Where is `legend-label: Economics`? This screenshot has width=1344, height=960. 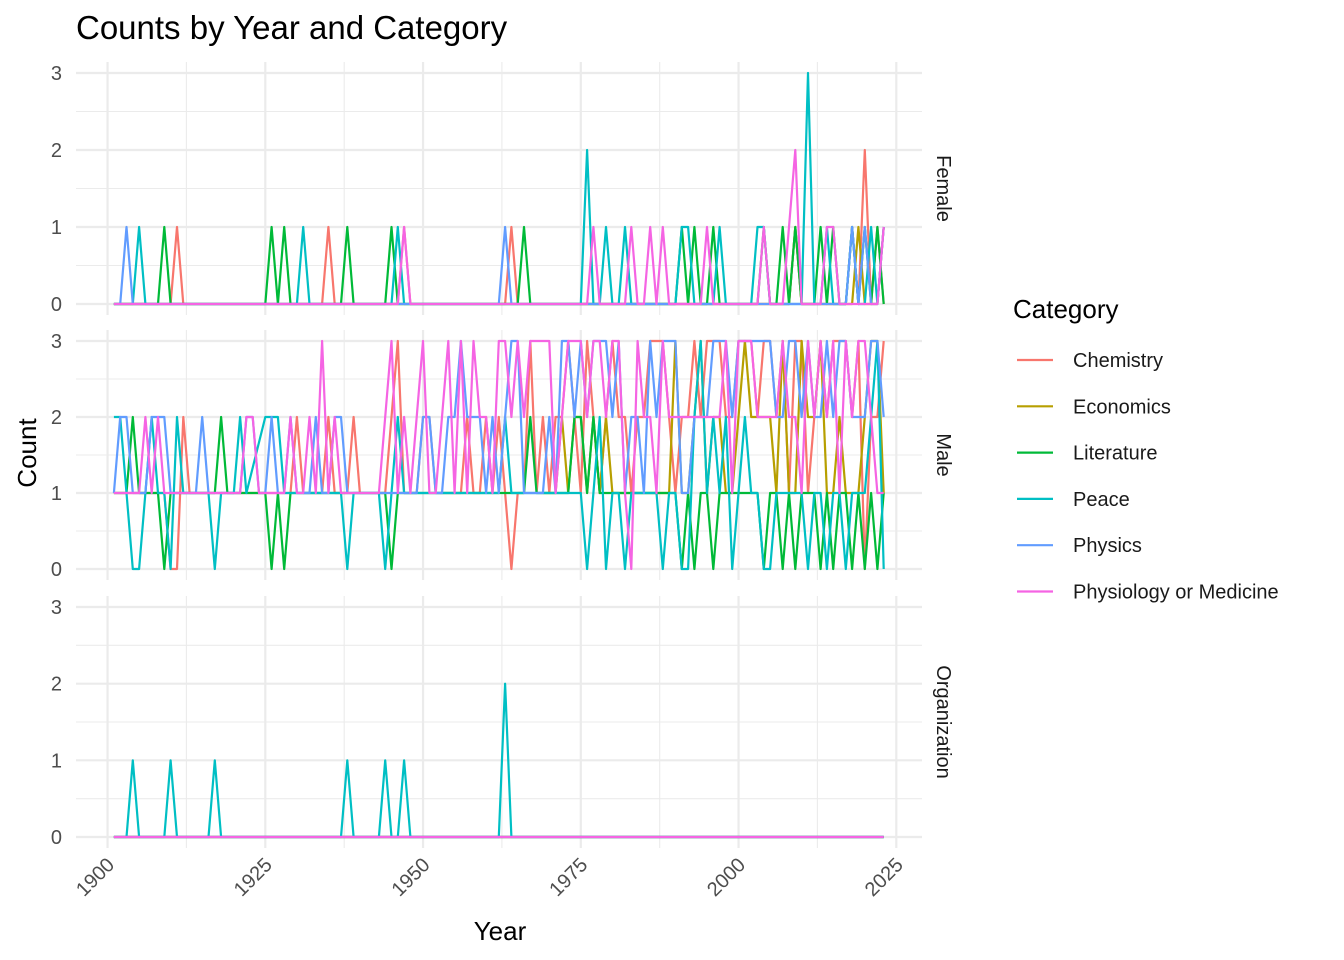
legend-label: Economics is located at coordinates (1122, 407).